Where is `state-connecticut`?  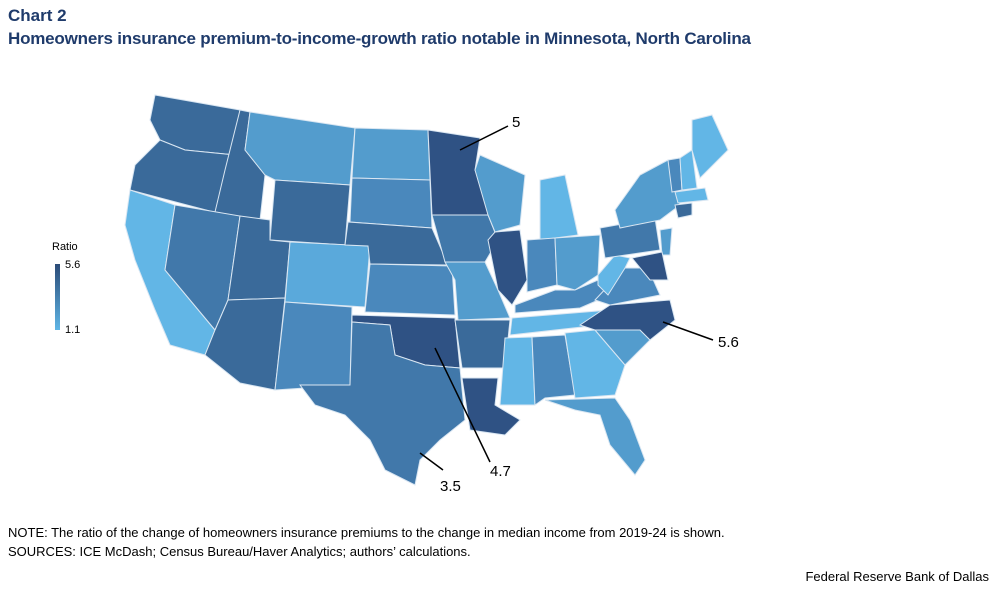
state-connecticut is located at coordinates (683, 210).